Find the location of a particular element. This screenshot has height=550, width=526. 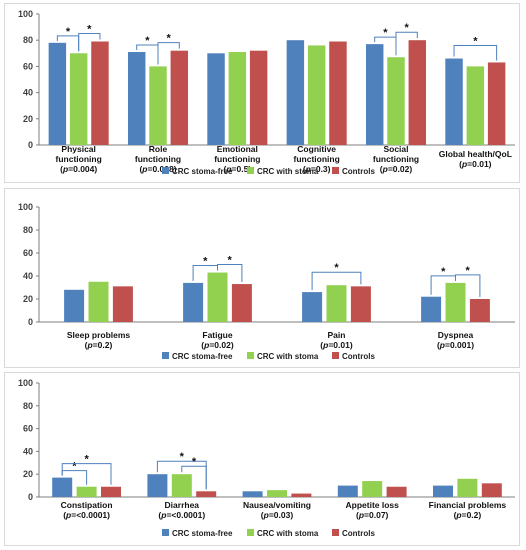

category-label: Pain is located at coordinates (337, 335).